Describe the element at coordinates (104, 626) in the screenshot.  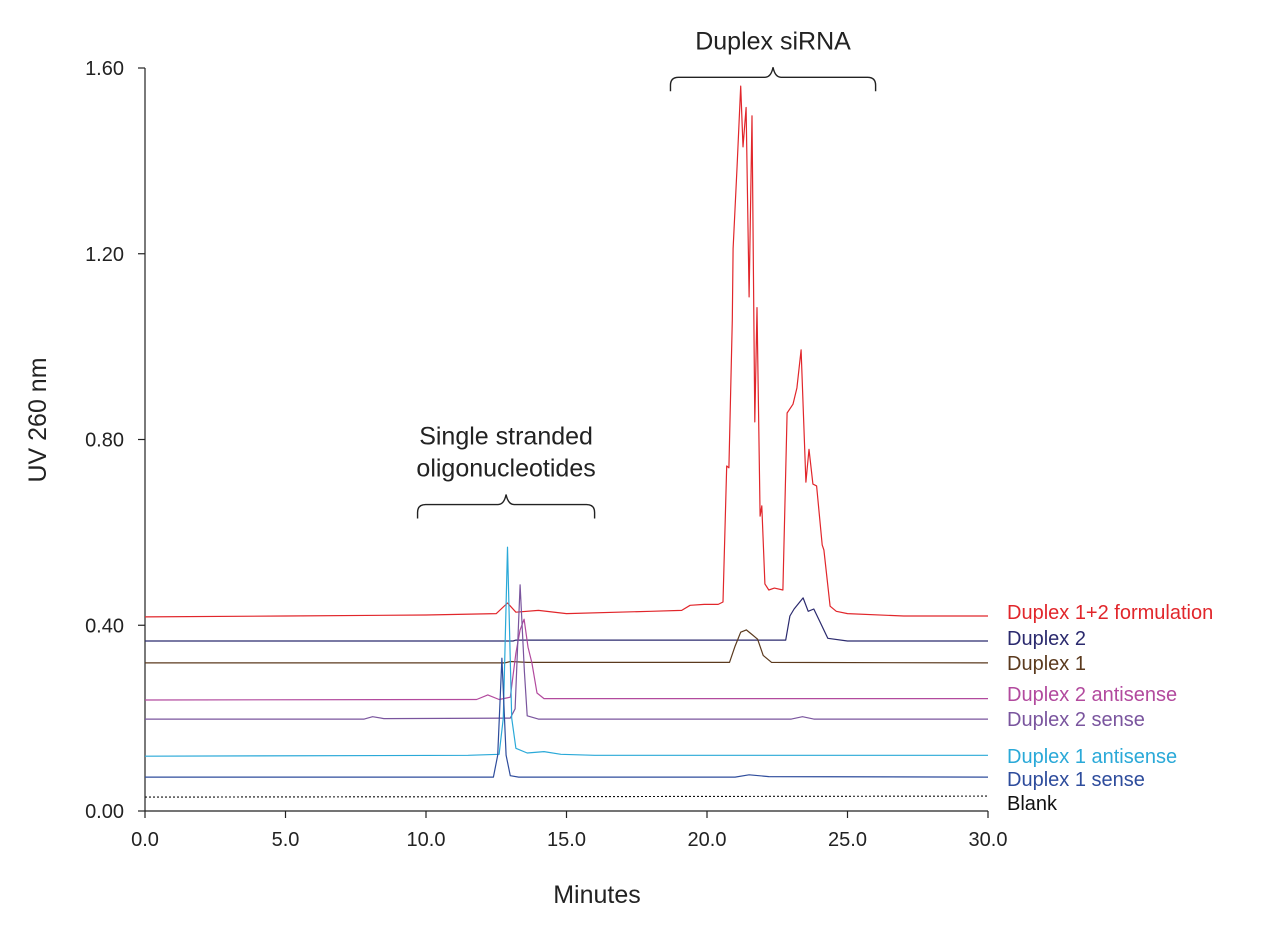
I see `y-tick-label: 0.40` at that location.